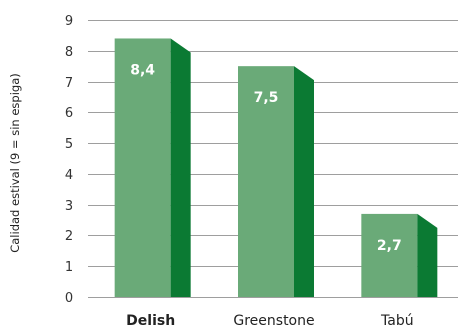 This screenshot has height=331, width=474. I want to click on y-tick-label: 5, so click(69, 144).